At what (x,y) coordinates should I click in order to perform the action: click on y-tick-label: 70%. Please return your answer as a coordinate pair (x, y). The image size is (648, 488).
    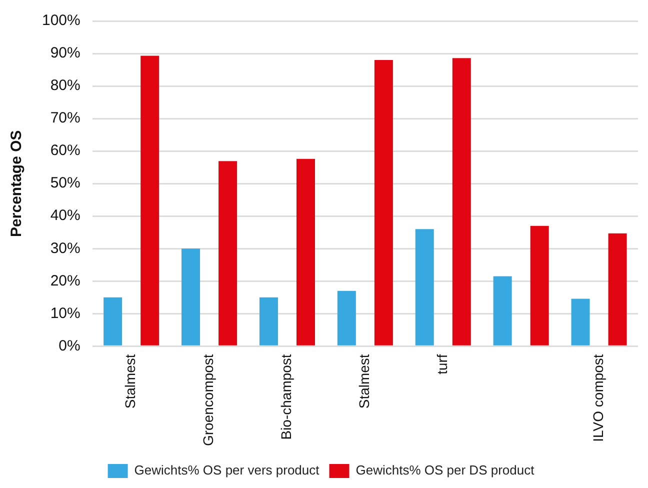
    Looking at the image, I should click on (65, 118).